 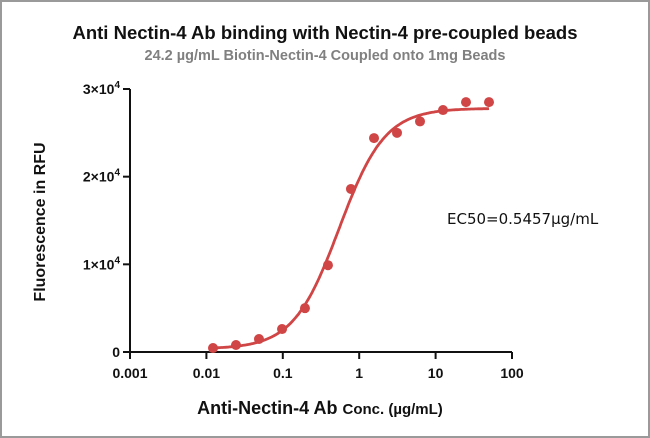 What do you see at coordinates (283, 373) in the screenshot?
I see `x-tick-label: 0.1` at bounding box center [283, 373].